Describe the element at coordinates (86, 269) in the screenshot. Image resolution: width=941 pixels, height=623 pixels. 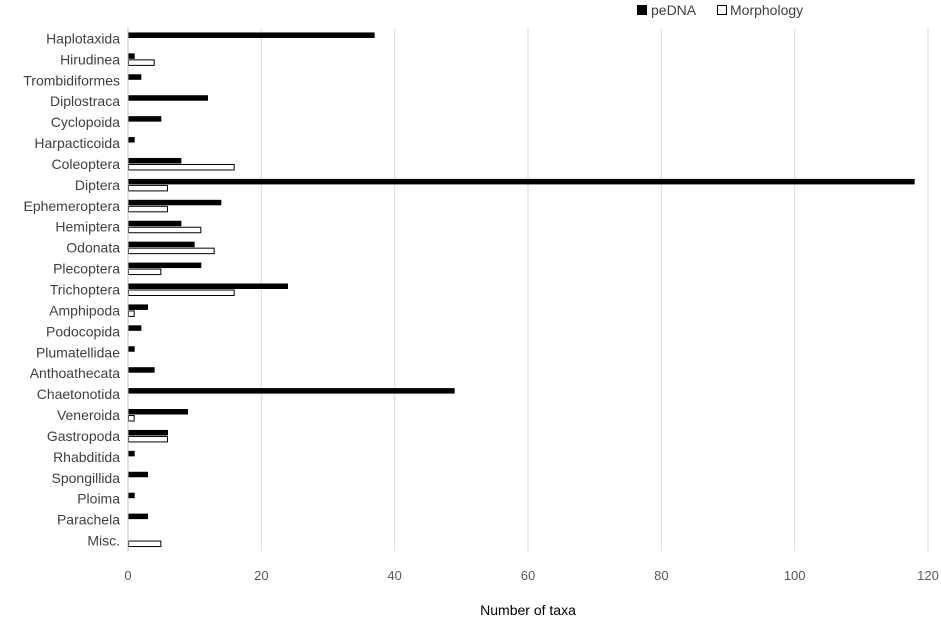
I see `category-label: Plecoptera` at that location.